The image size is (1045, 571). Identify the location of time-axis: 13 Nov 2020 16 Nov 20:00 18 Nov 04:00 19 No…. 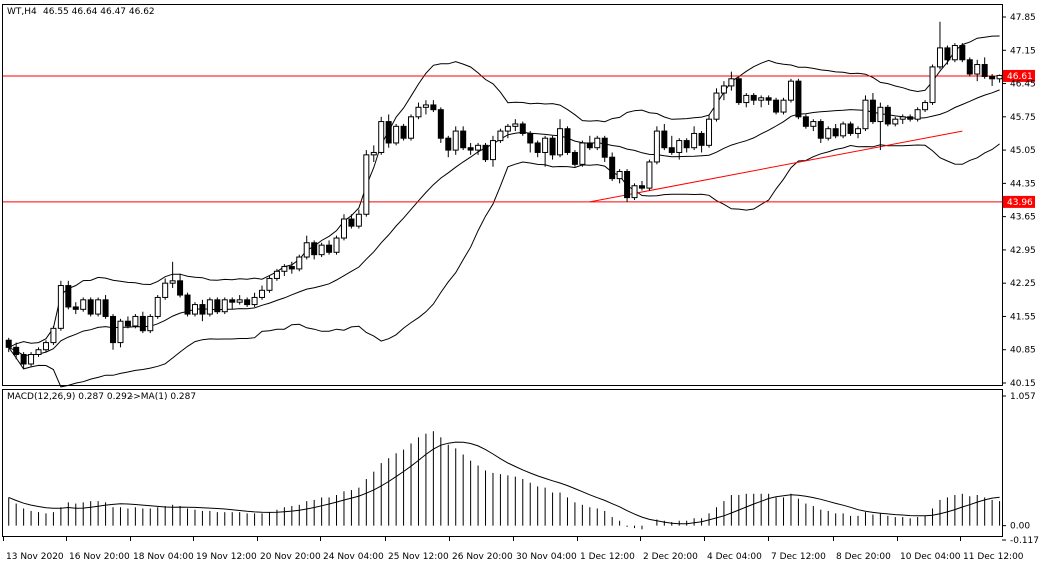
(513, 549).